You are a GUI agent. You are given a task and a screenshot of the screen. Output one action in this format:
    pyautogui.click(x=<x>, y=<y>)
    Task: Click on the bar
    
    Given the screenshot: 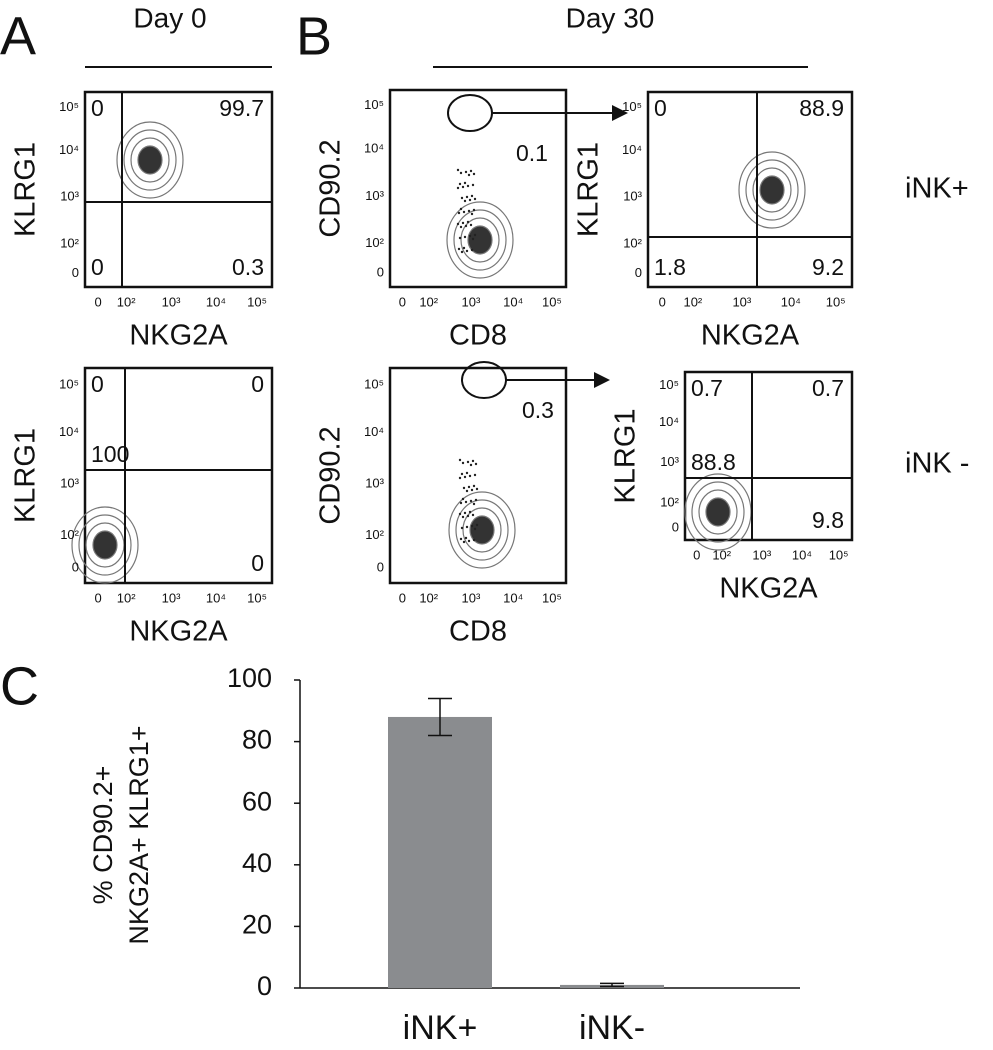 What is the action you would take?
    pyautogui.click(x=440, y=852)
    